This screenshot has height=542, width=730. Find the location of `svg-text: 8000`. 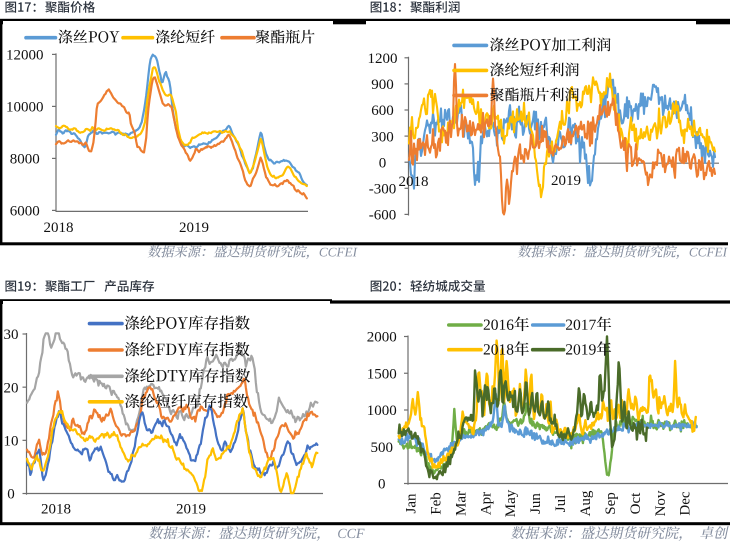

svg-text: 8000 is located at coordinates (25, 160).